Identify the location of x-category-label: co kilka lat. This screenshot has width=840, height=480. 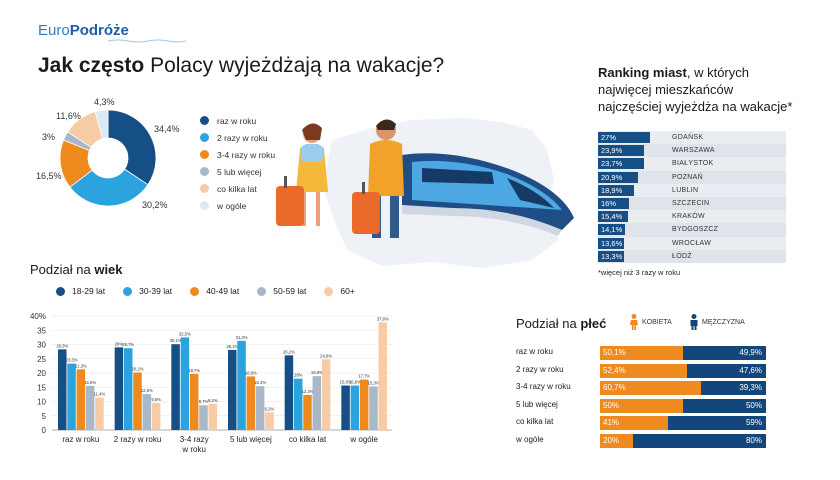
(308, 439).